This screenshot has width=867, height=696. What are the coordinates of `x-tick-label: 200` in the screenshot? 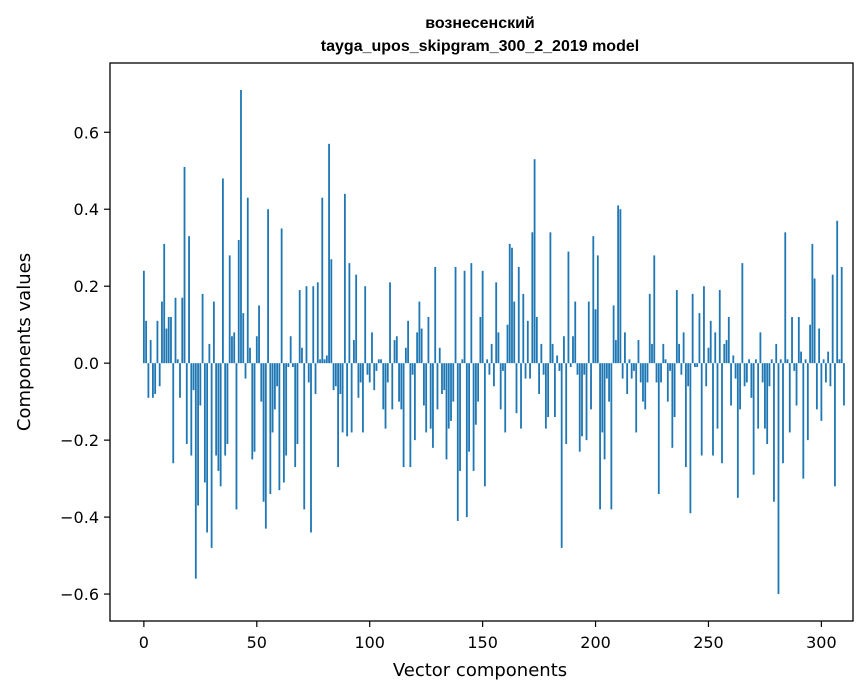 It's located at (595, 642).